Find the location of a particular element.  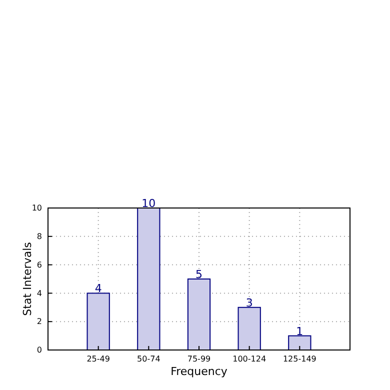

data-label: 10 is located at coordinates (149, 203).